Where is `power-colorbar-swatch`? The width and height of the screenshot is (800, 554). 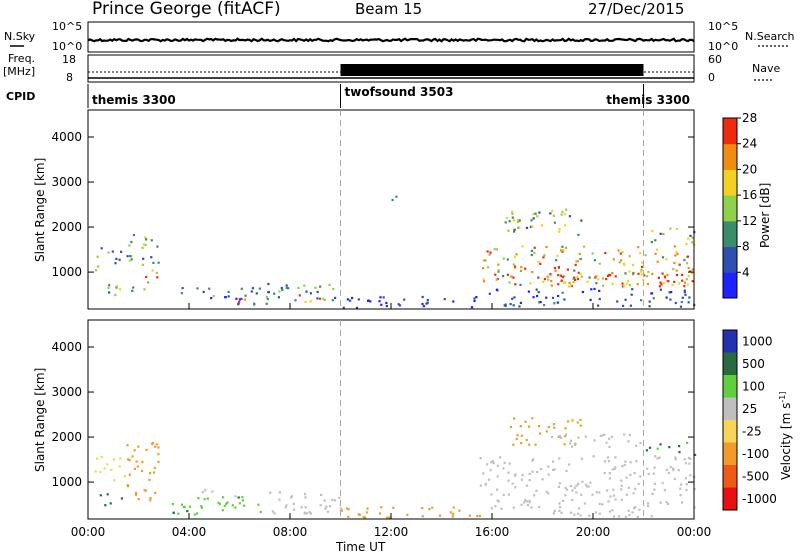
power-colorbar-swatch is located at coordinates (730, 208).